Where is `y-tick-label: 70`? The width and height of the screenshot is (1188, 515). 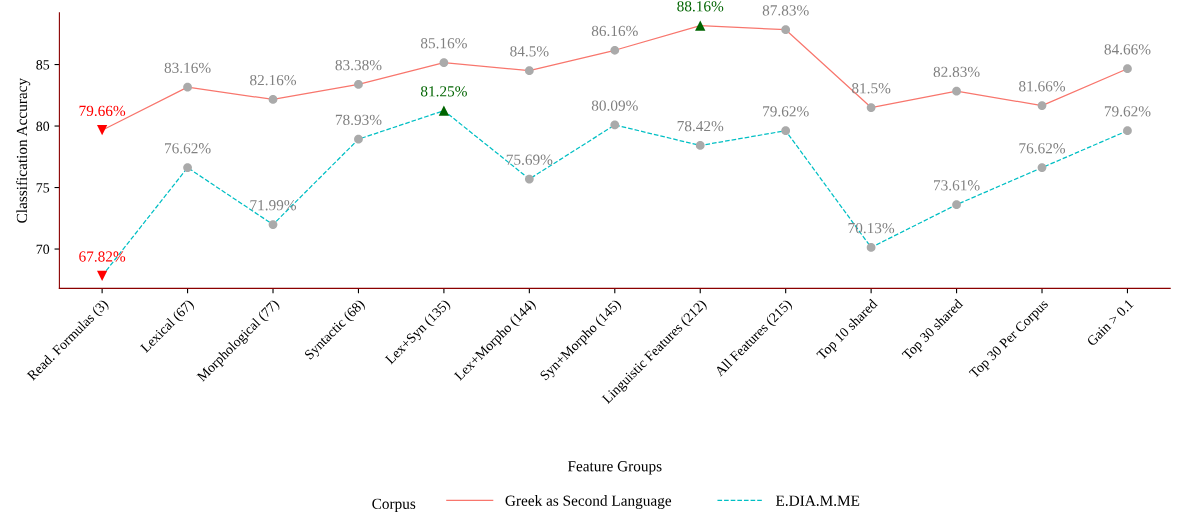 y-tick-label: 70 is located at coordinates (43, 249).